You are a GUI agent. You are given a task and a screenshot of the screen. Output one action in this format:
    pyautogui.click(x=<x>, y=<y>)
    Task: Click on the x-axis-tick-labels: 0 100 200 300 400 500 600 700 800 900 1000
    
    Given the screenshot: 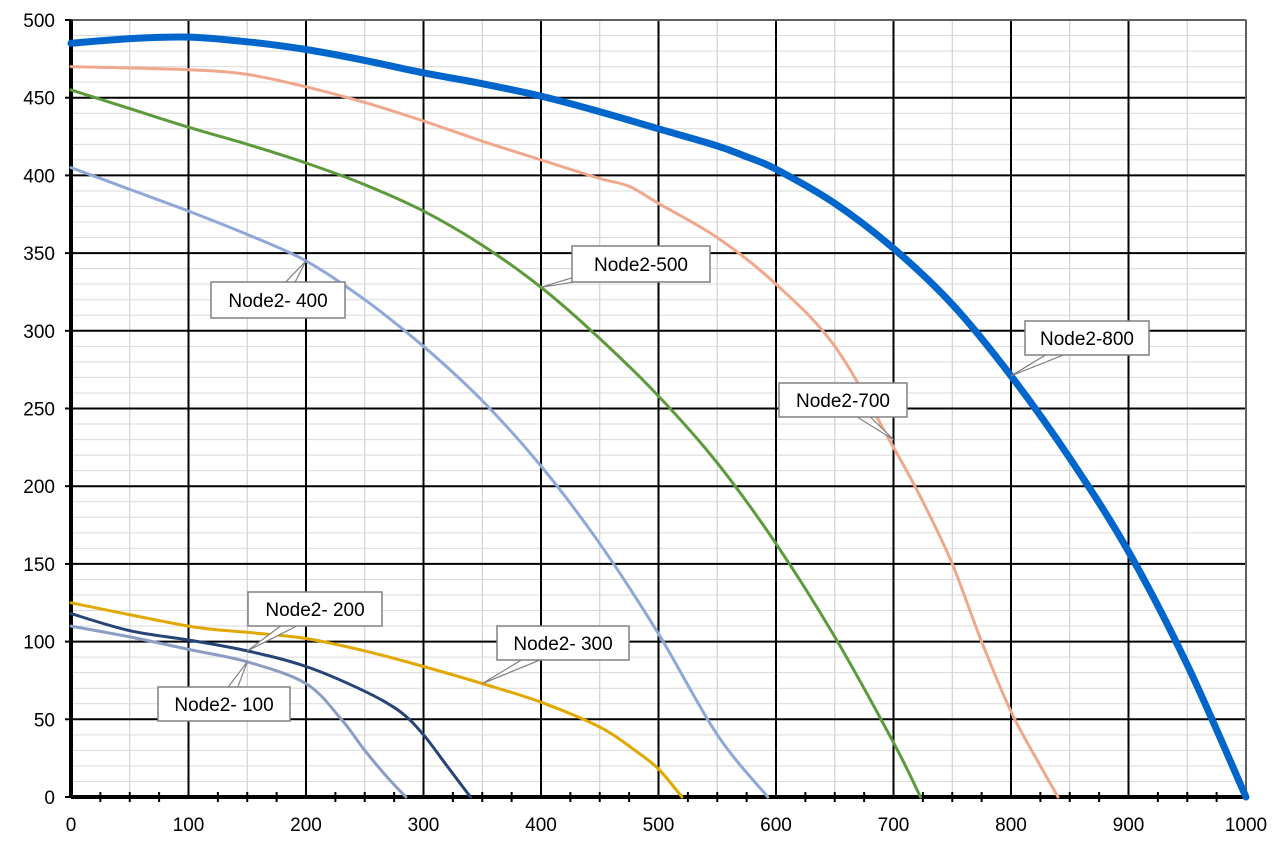 What is the action you would take?
    pyautogui.click(x=666, y=825)
    